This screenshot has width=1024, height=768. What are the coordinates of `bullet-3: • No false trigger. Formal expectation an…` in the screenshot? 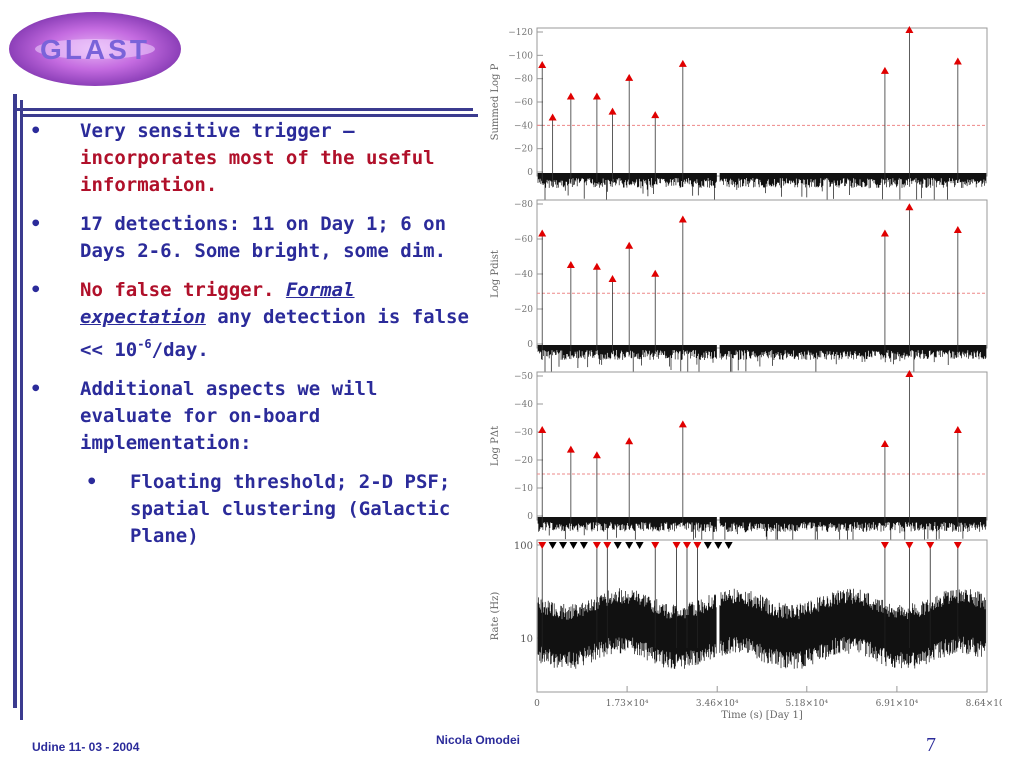 It's located at (250, 320).